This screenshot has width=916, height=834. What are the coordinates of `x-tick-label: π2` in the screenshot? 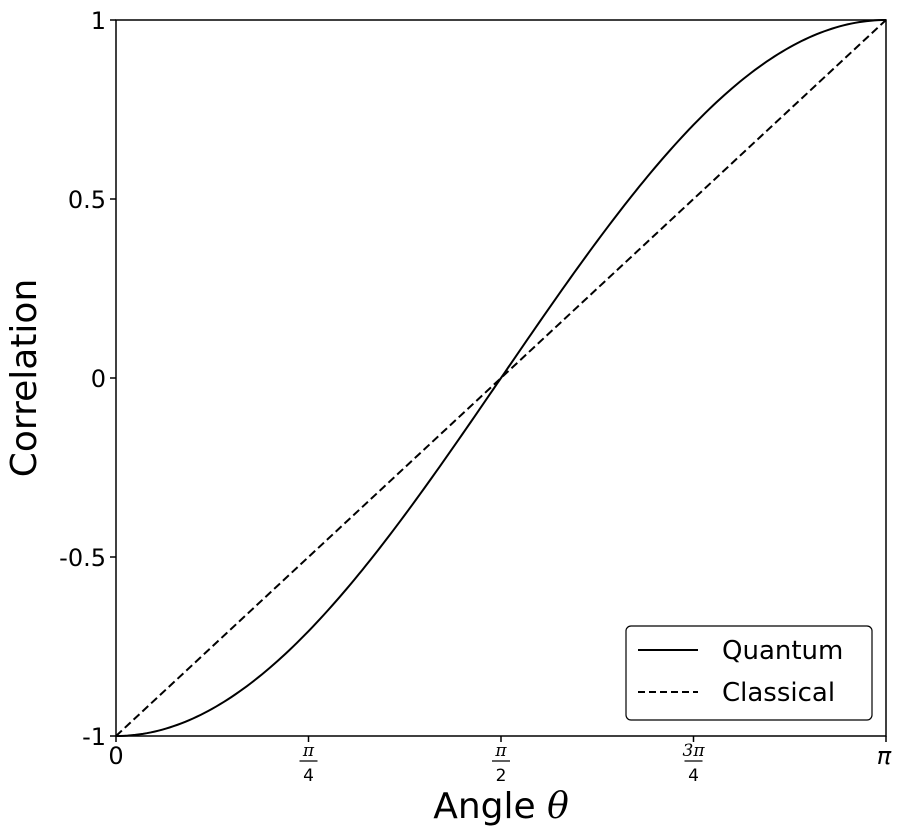 It's located at (501, 763).